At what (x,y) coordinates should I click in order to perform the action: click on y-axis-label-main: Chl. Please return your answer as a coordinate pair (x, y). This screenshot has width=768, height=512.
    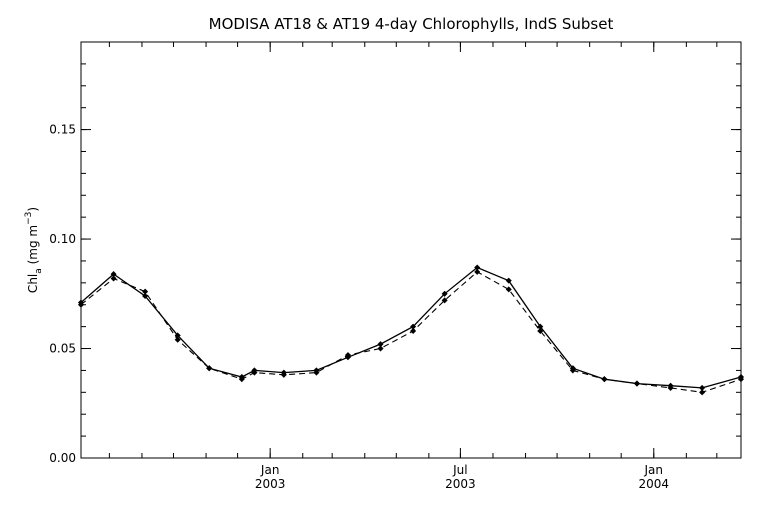
    Looking at the image, I should click on (33, 283).